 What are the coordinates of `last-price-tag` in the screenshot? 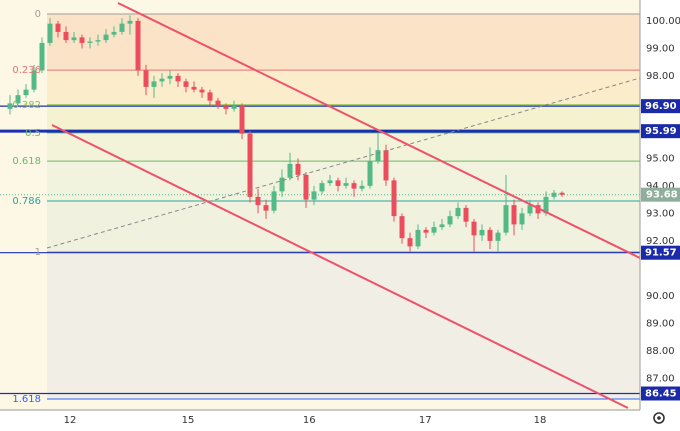 It's located at (660, 194).